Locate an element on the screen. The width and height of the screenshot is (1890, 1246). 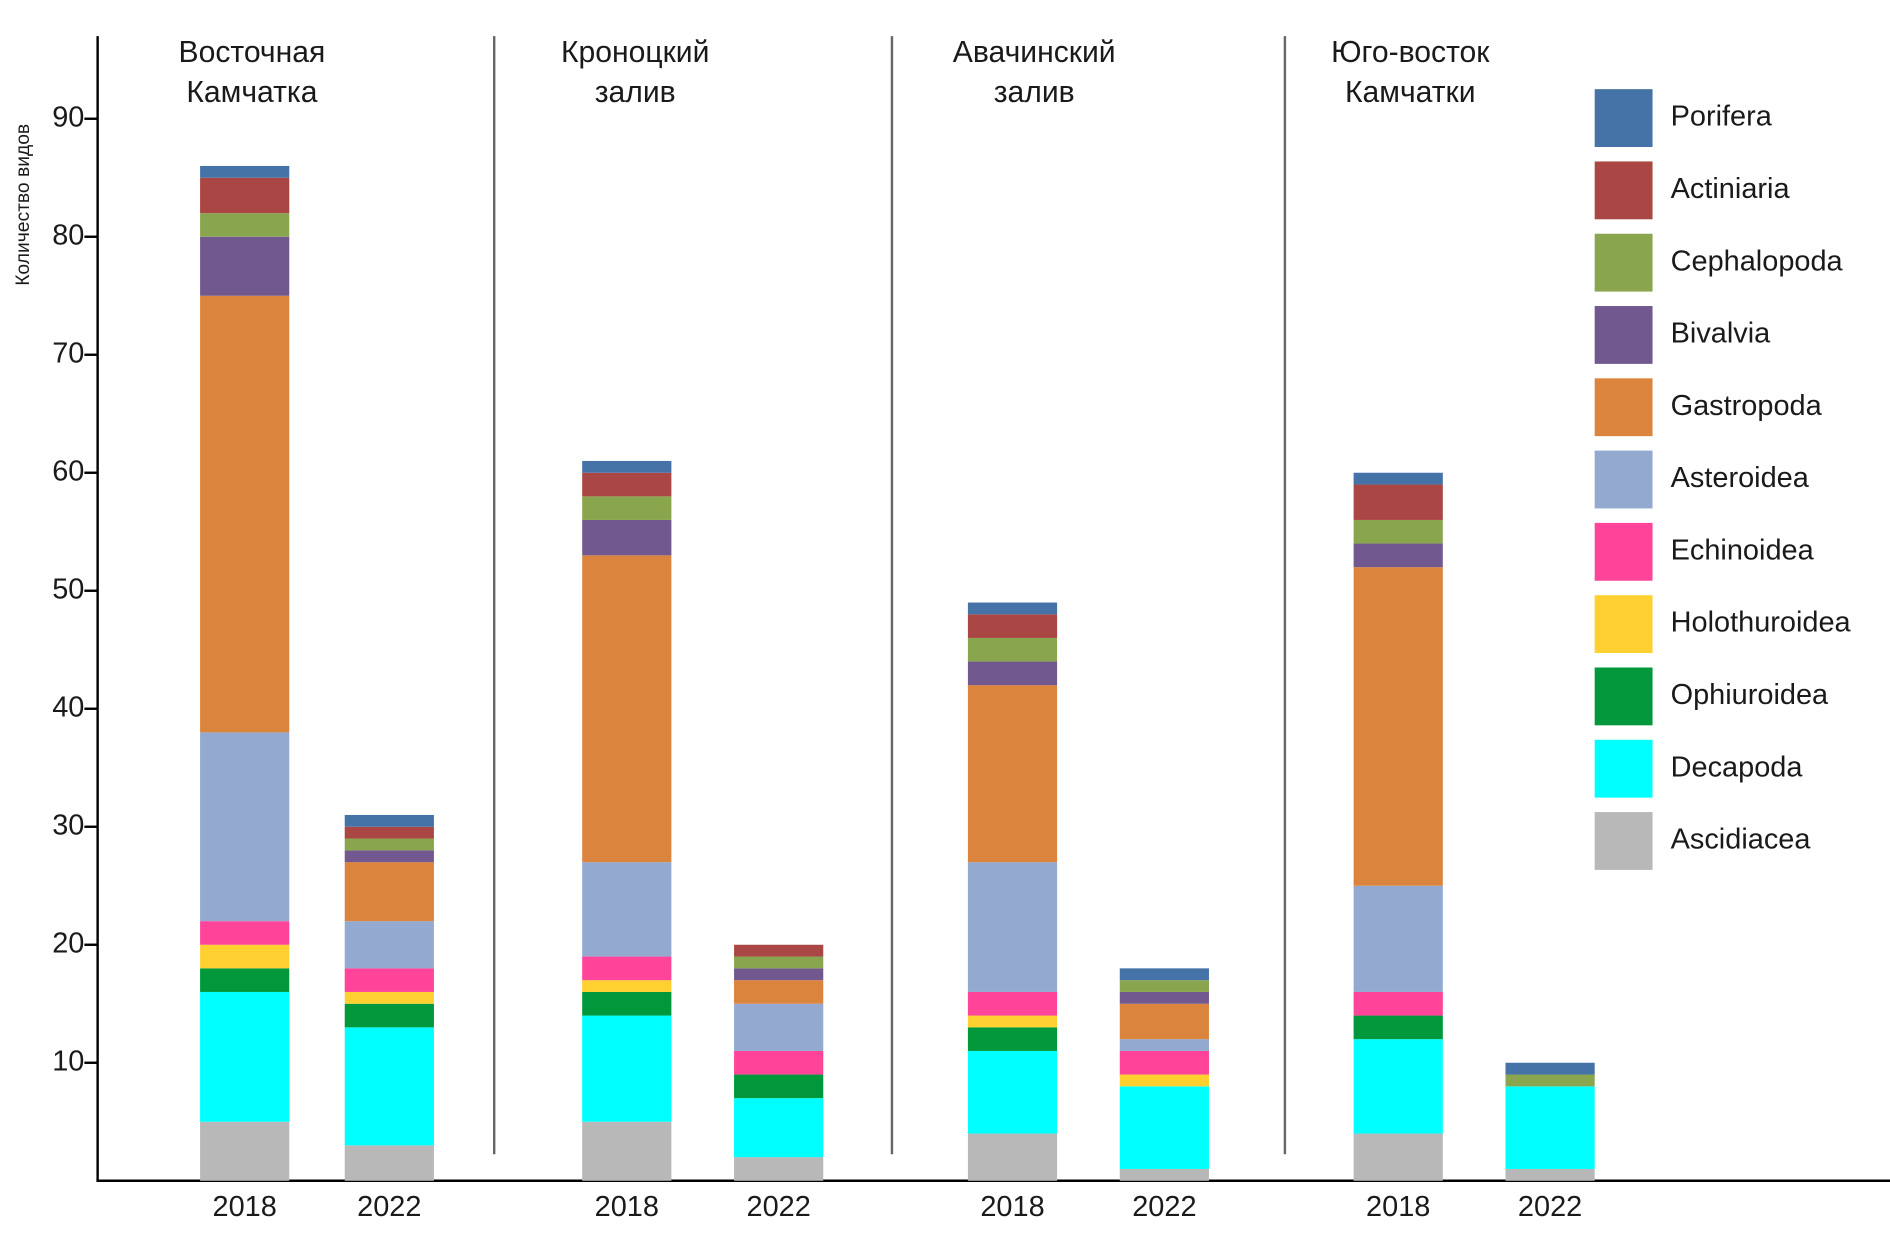
y-tick-label: 70 is located at coordinates (68, 353).